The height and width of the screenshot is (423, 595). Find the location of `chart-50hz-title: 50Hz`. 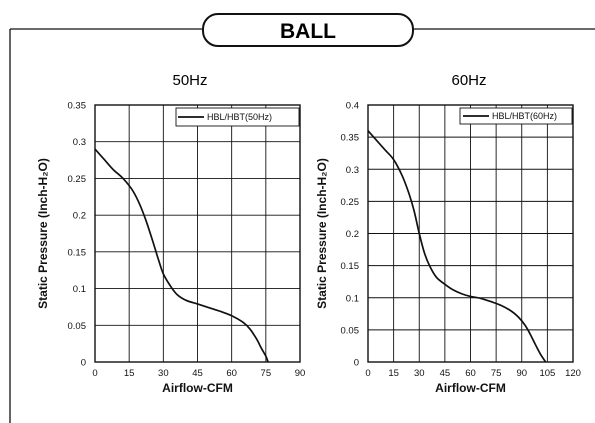

chart-50hz-title: 50Hz is located at coordinates (189, 80).